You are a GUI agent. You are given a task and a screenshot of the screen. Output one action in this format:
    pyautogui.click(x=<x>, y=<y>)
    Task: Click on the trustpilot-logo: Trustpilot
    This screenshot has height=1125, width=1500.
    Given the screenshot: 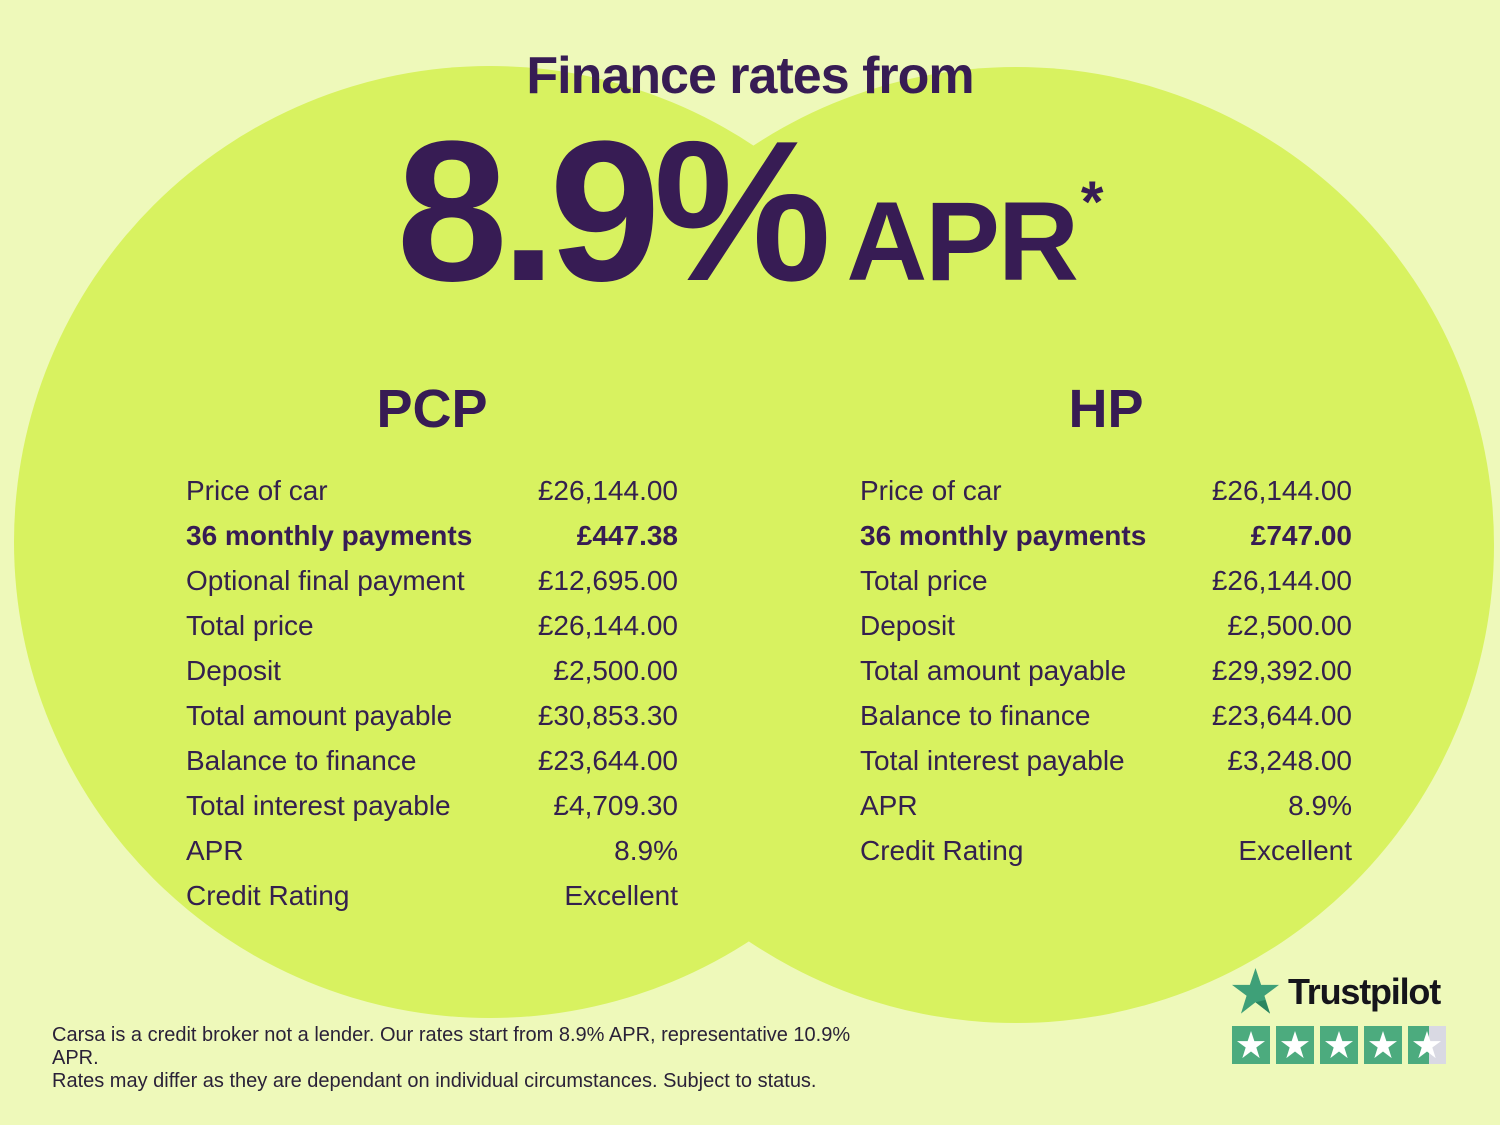 What is the action you would take?
    pyautogui.click(x=1340, y=991)
    